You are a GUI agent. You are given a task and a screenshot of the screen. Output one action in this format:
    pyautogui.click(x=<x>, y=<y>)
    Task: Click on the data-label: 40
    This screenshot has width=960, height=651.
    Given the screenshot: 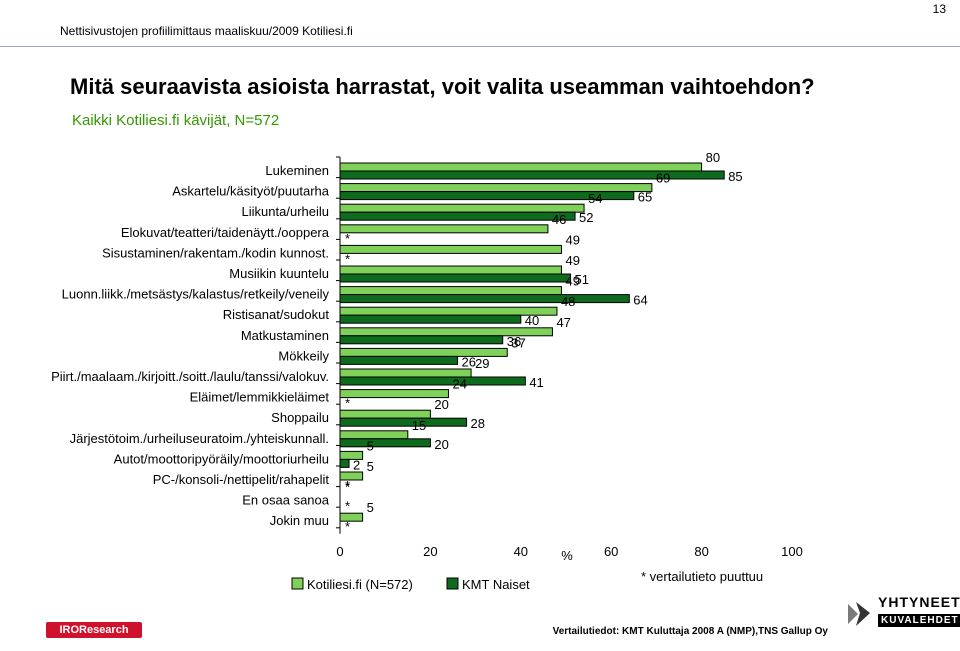 What is the action you would take?
    pyautogui.click(x=532, y=320)
    